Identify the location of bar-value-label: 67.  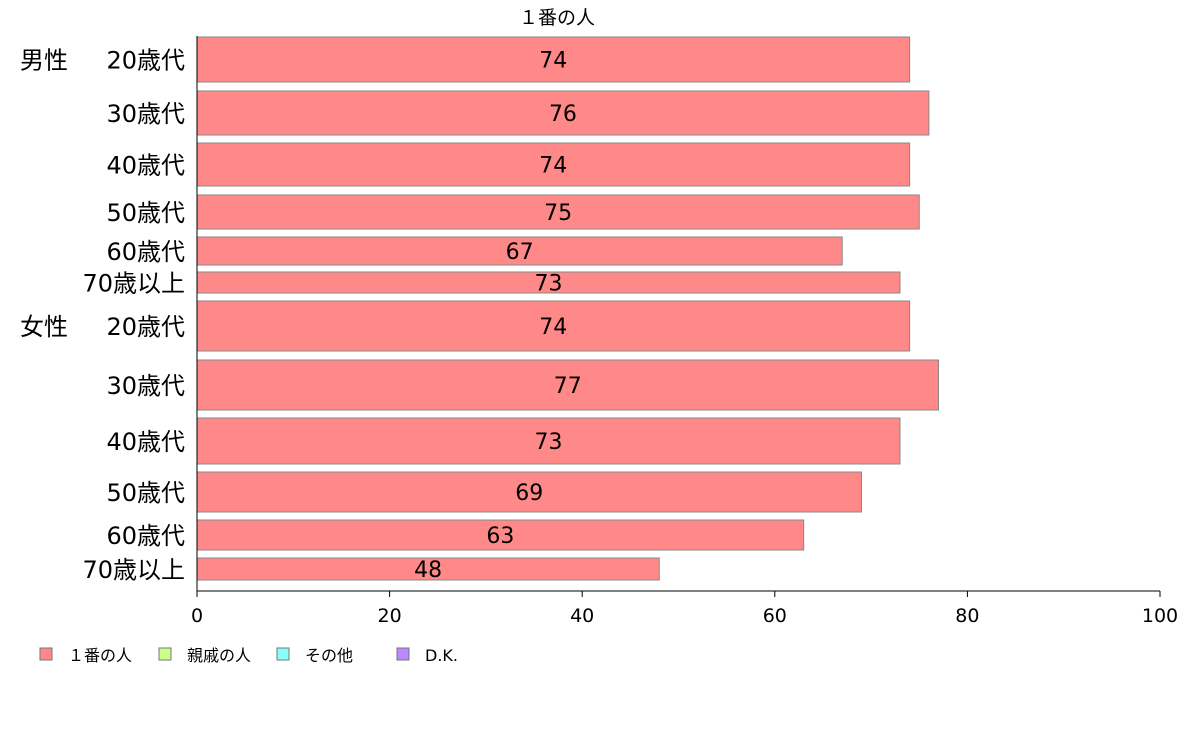
(520, 252).